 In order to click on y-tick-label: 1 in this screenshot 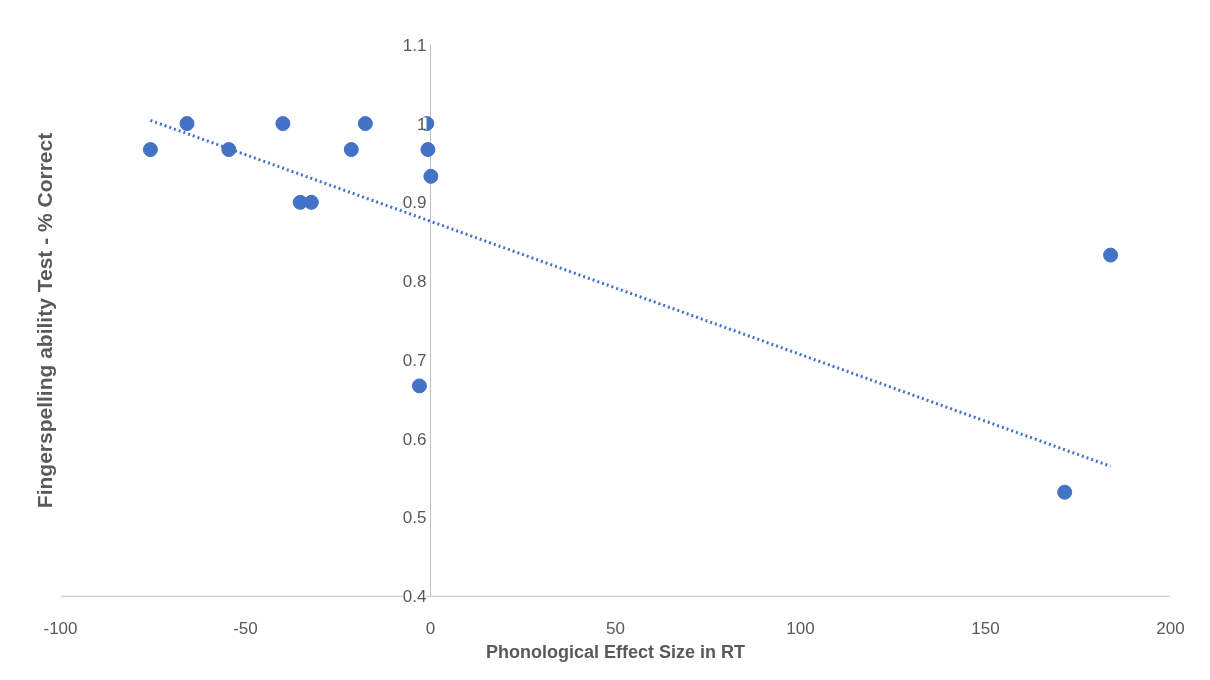, I will do `click(422, 124)`.